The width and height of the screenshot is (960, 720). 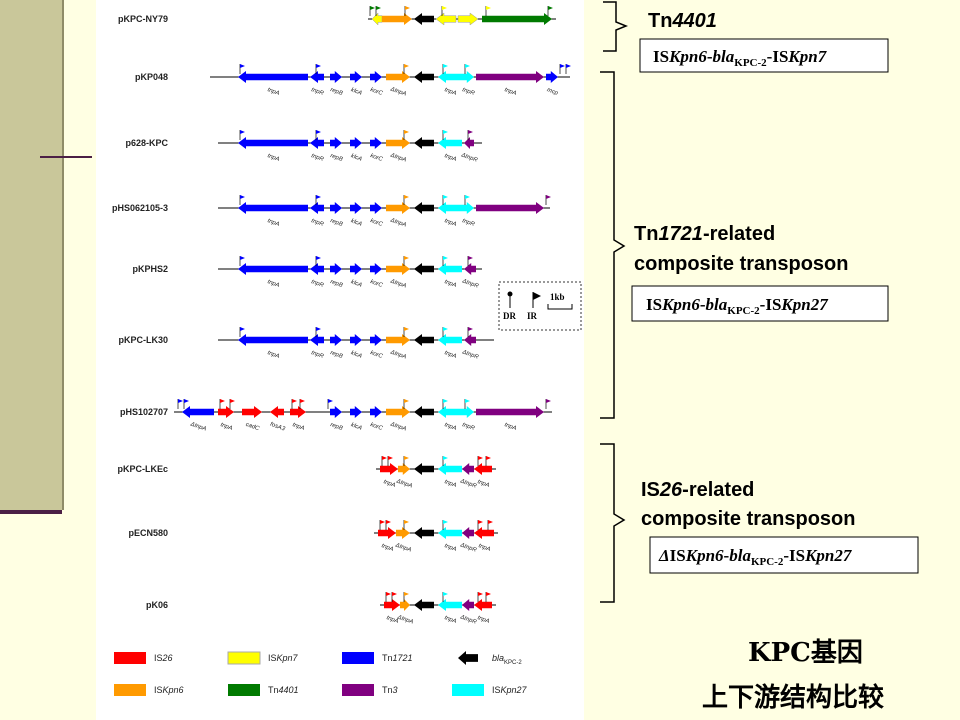 I want to click on gene-label: klcA, so click(x=356, y=284).